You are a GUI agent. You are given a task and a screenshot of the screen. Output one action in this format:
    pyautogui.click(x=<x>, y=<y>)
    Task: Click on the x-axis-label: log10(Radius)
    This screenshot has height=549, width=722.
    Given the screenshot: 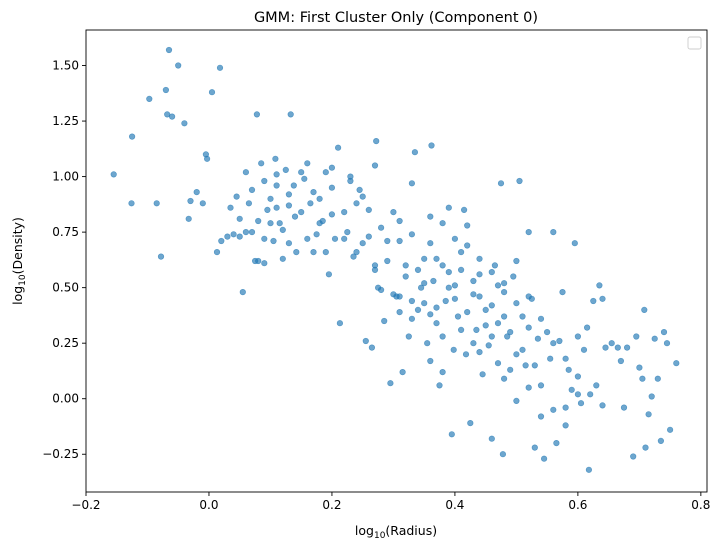 What is the action you would take?
    pyautogui.click(x=396, y=532)
    